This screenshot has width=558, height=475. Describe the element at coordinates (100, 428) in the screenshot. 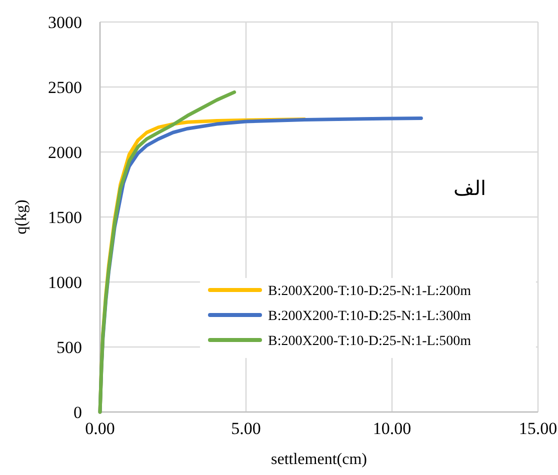

I see `x-tick-label: 0.00` at that location.